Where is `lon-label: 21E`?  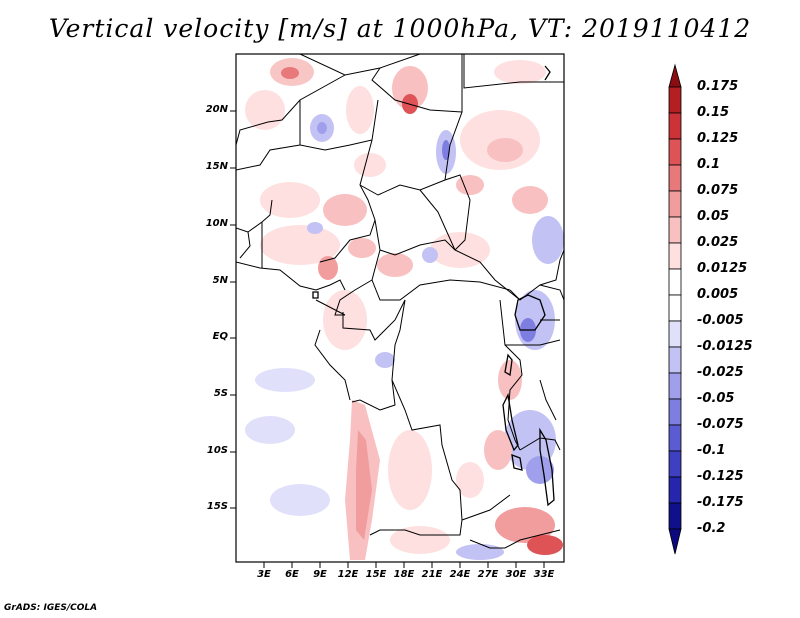 lon-label: 21E is located at coordinates (432, 574).